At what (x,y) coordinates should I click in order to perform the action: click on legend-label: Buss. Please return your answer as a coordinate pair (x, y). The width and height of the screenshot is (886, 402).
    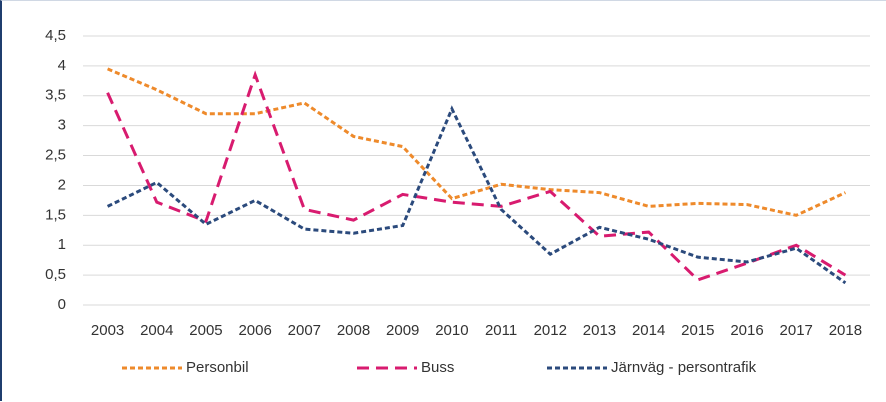
    Looking at the image, I should click on (437, 367).